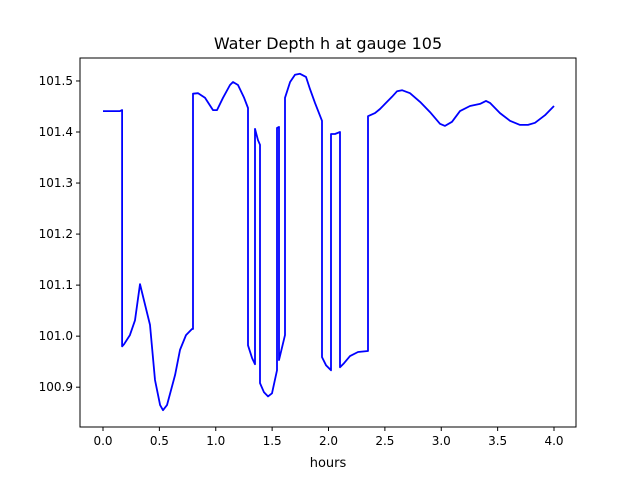 This screenshot has width=640, height=484. I want to click on y-tick-label: 100.9, so click(56, 387).